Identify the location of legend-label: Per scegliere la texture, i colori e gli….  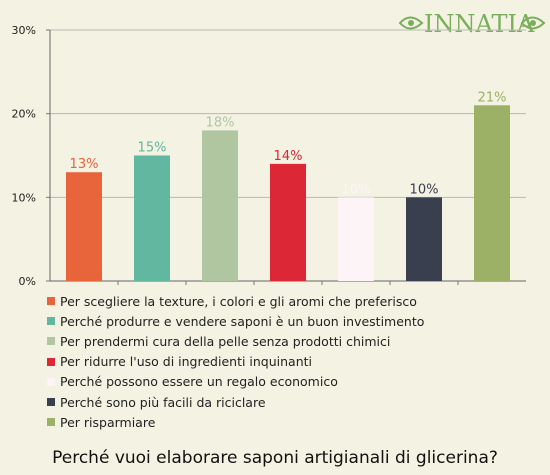
(238, 301).